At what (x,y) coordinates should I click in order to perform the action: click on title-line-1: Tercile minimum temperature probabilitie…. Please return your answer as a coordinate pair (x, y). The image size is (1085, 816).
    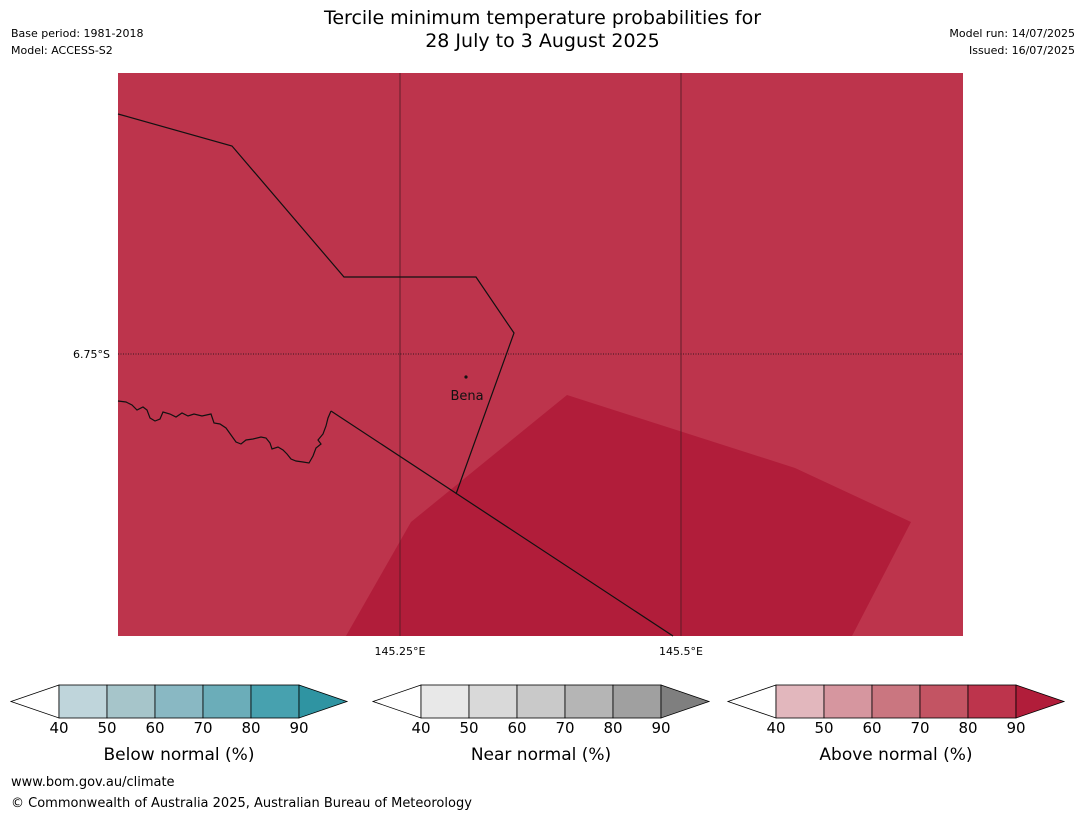
    Looking at the image, I should click on (542, 18).